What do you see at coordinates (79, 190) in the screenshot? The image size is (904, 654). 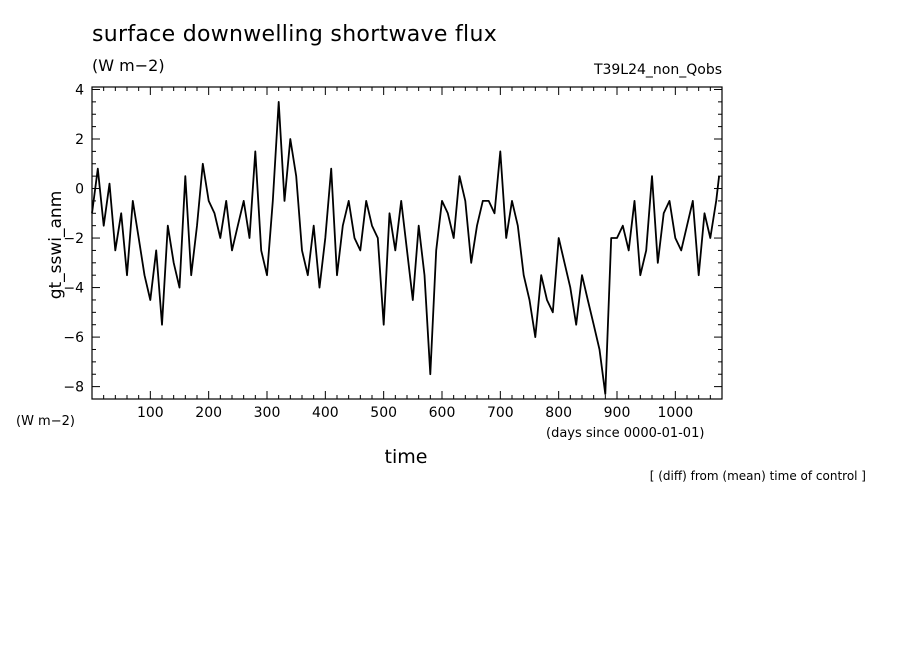 I see `y-tick-label: 0` at bounding box center [79, 190].